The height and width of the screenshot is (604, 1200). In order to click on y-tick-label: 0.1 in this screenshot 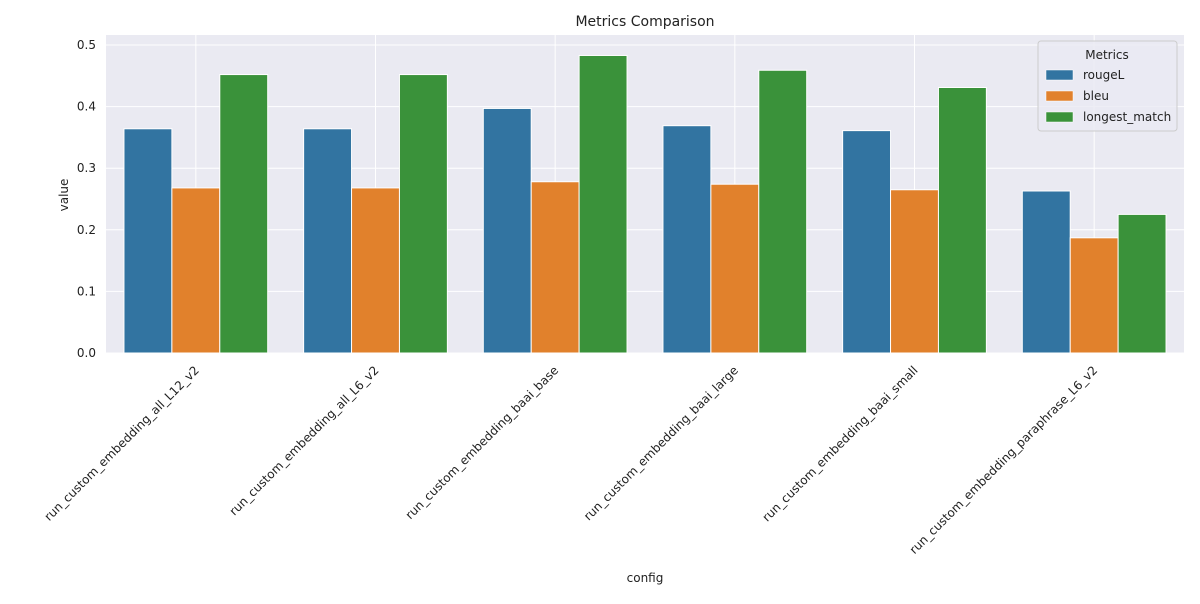, I will do `click(86, 291)`.